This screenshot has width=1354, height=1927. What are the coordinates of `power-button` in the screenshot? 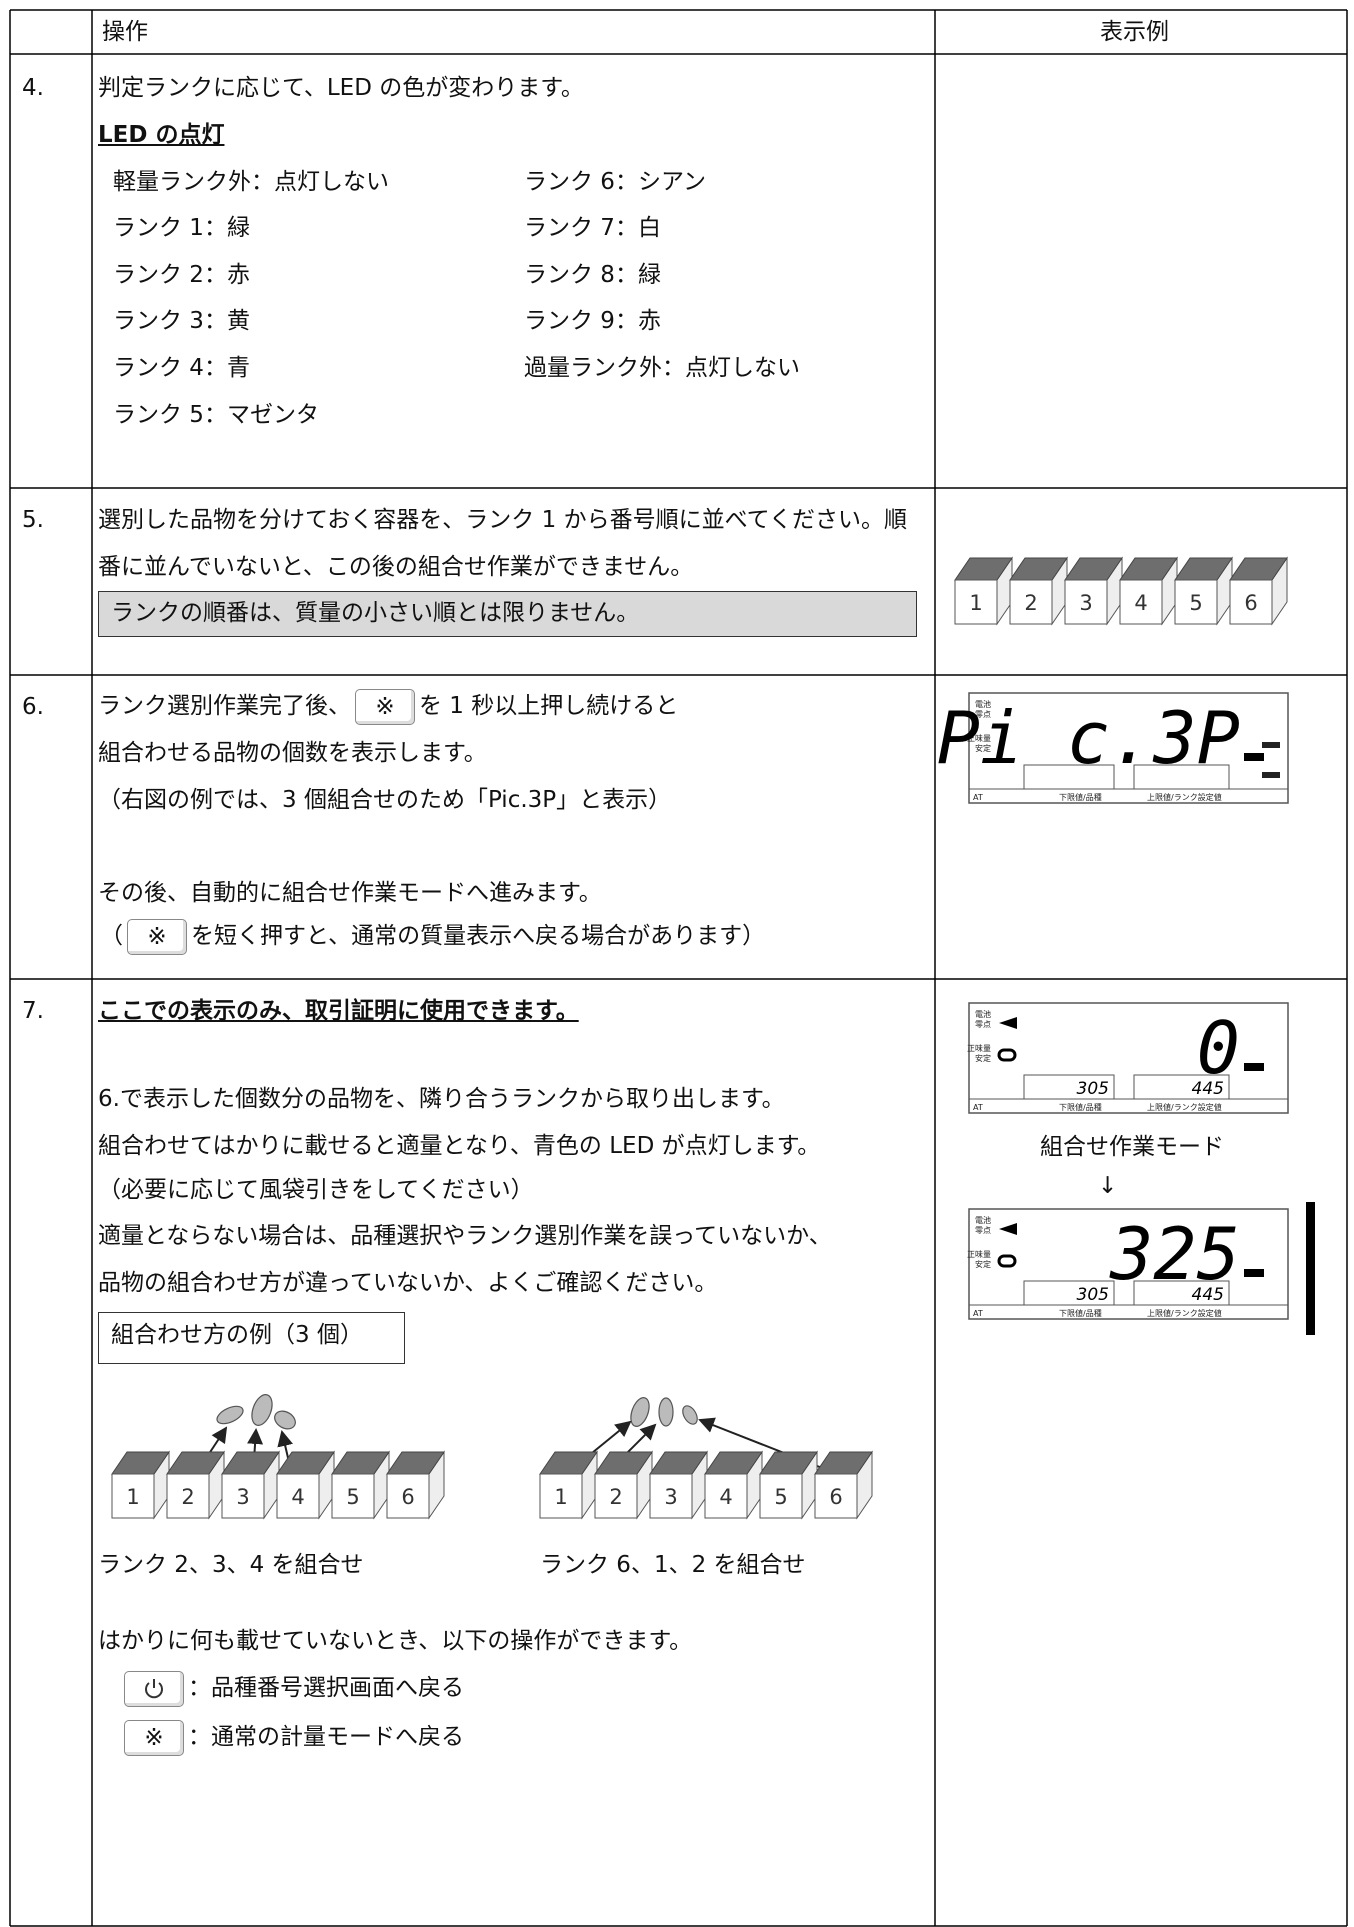 It's located at (154, 1688).